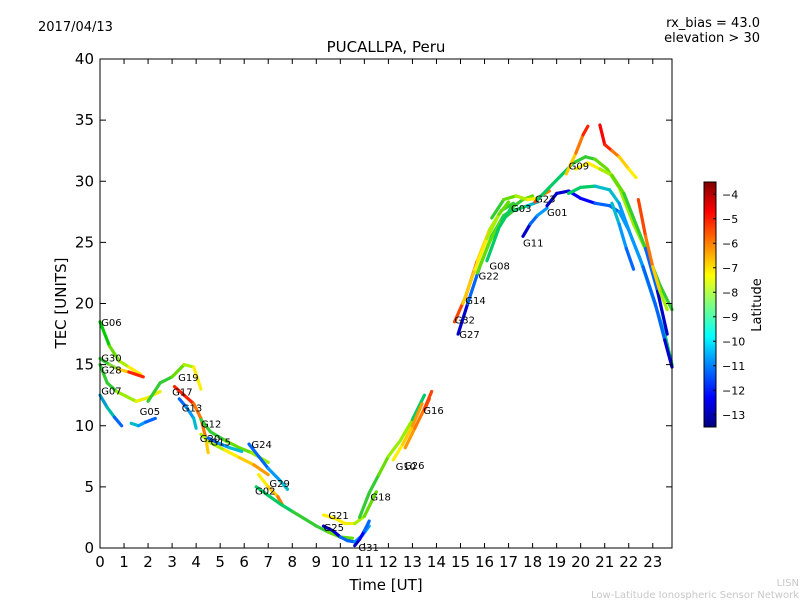 This screenshot has height=600, width=800. I want to click on colorbar-tick-label: −10, so click(733, 341).